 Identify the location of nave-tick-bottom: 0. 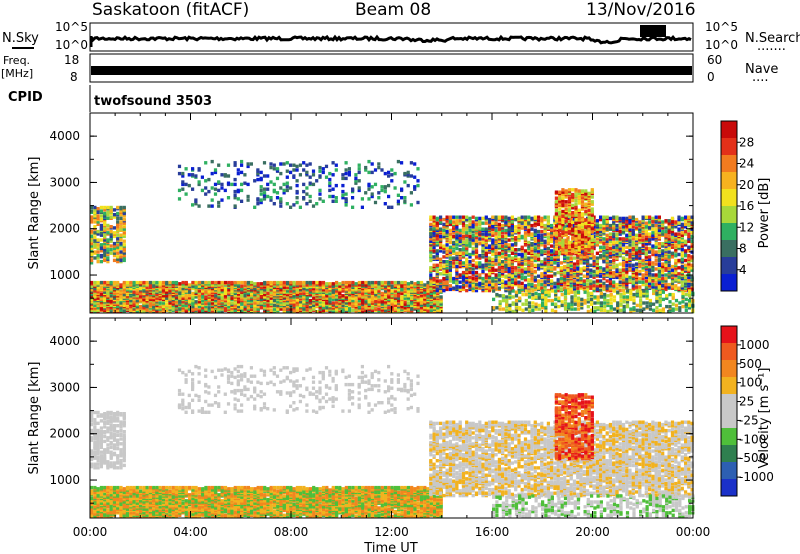
(711, 77).